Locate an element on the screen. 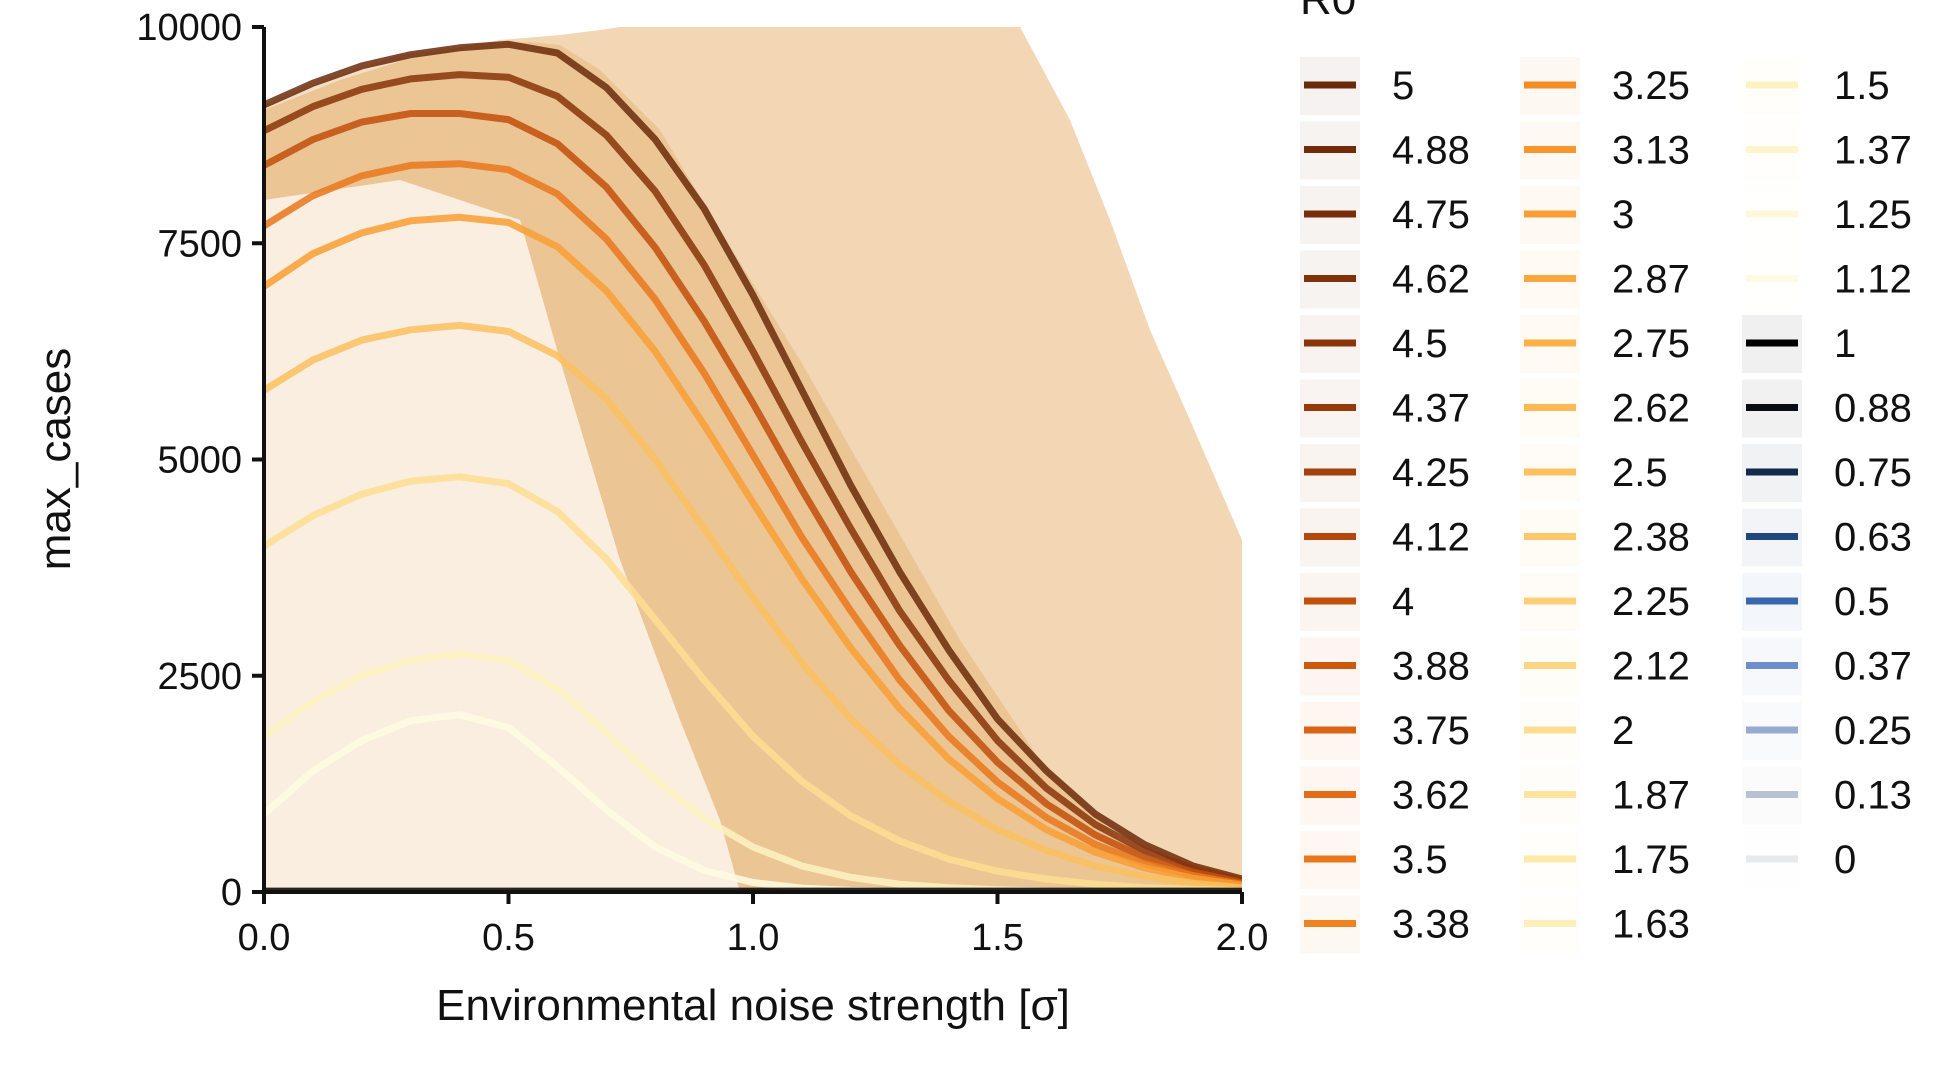  legend-label: 3.88 is located at coordinates (1431, 667).